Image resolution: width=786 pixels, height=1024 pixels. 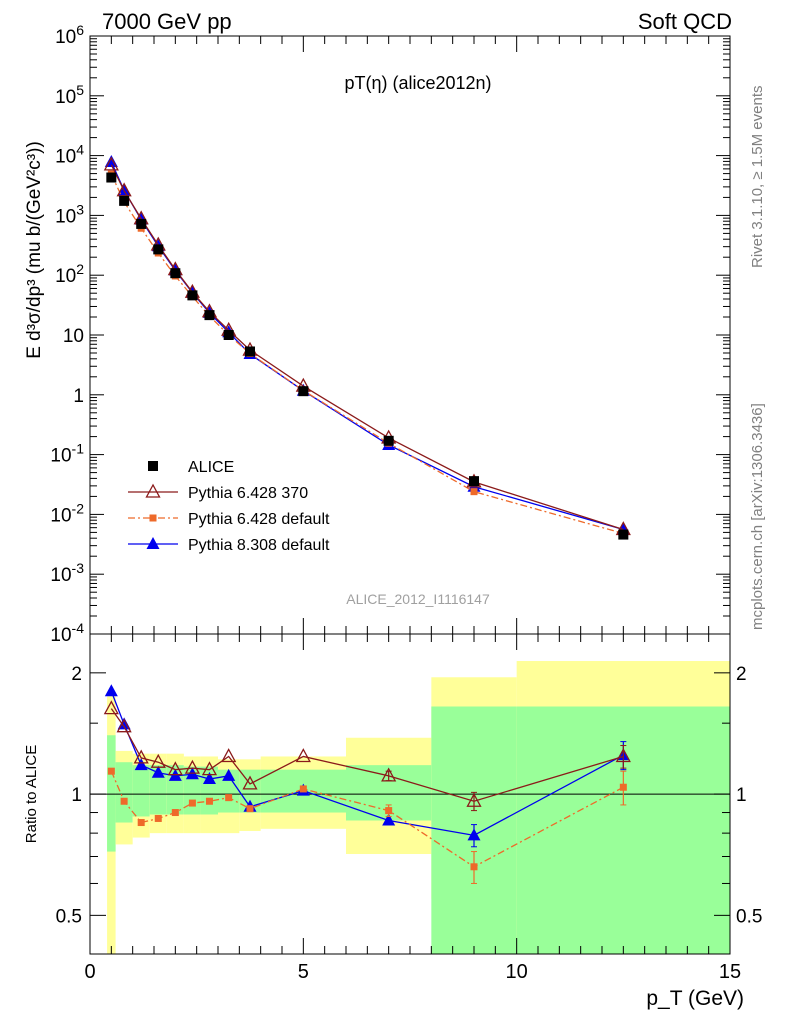 I want to click on main-y-axis-title: E d³σ/dp³ (mu b/(GeV²c³)), so click(x=34, y=250).